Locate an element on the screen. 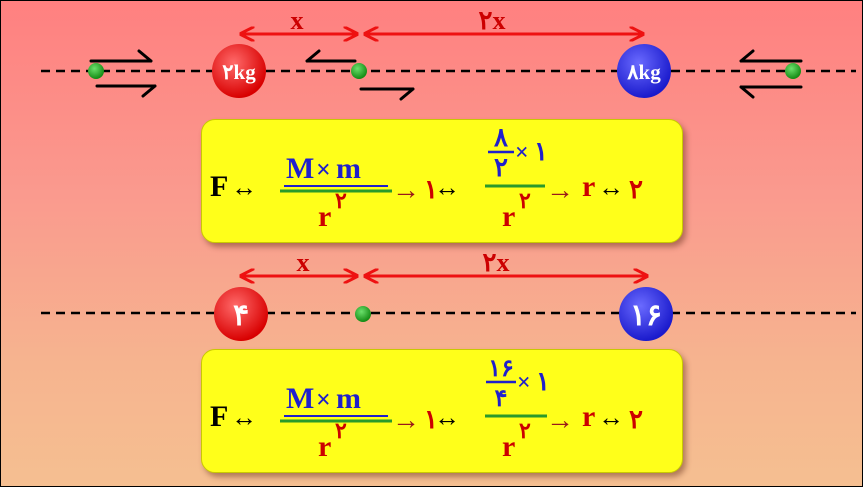 Image resolution: width=863 pixels, height=487 pixels. bottom-mass-left is located at coordinates (241, 314).